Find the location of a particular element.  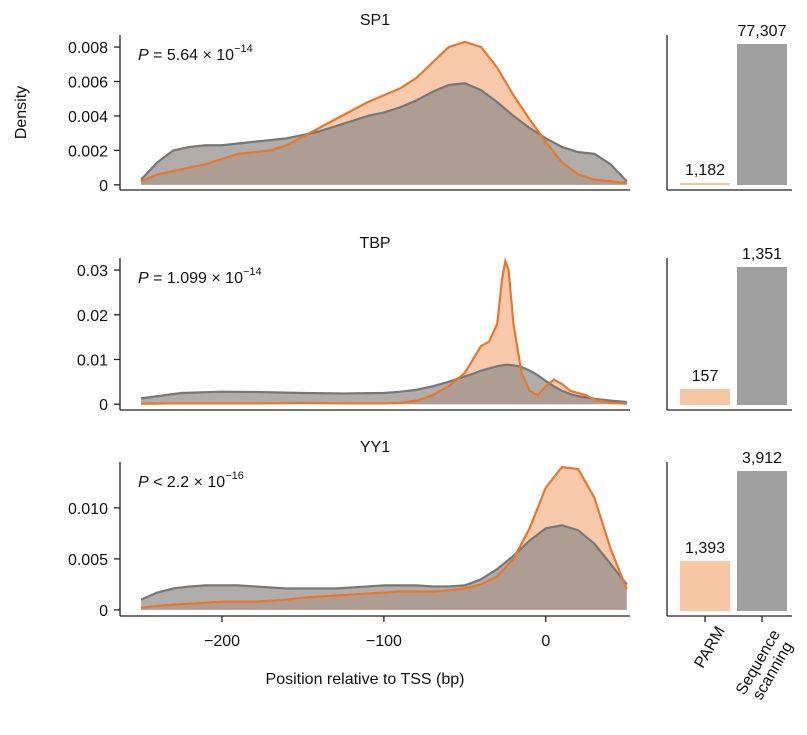

y-tick-label: 0.008 is located at coordinates (88, 48).